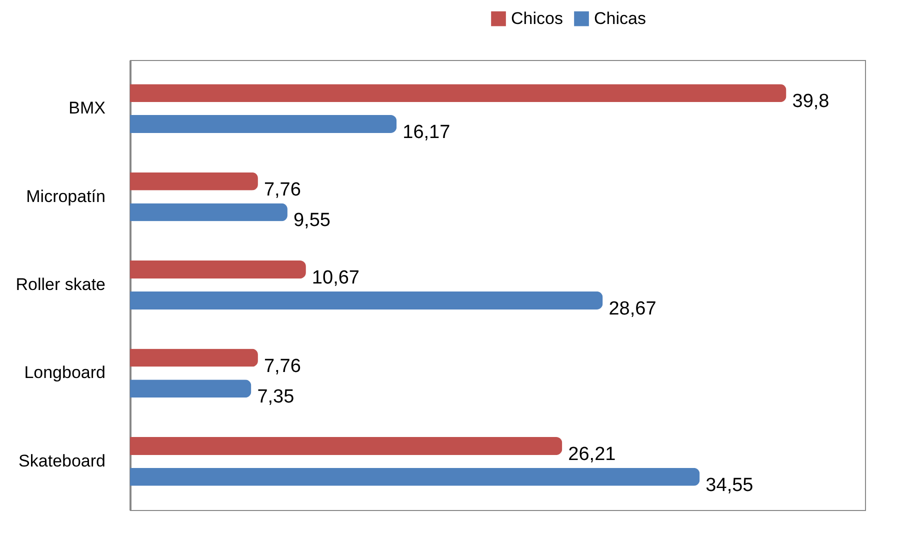 The height and width of the screenshot is (547, 912). Describe the element at coordinates (61, 284) in the screenshot. I see `y-tick-label: Roller skate` at that location.